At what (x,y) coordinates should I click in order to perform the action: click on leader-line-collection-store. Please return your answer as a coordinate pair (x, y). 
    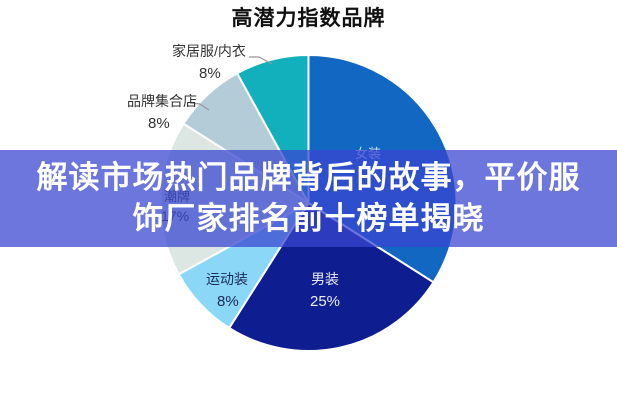
    Looking at the image, I should click on (199, 106).